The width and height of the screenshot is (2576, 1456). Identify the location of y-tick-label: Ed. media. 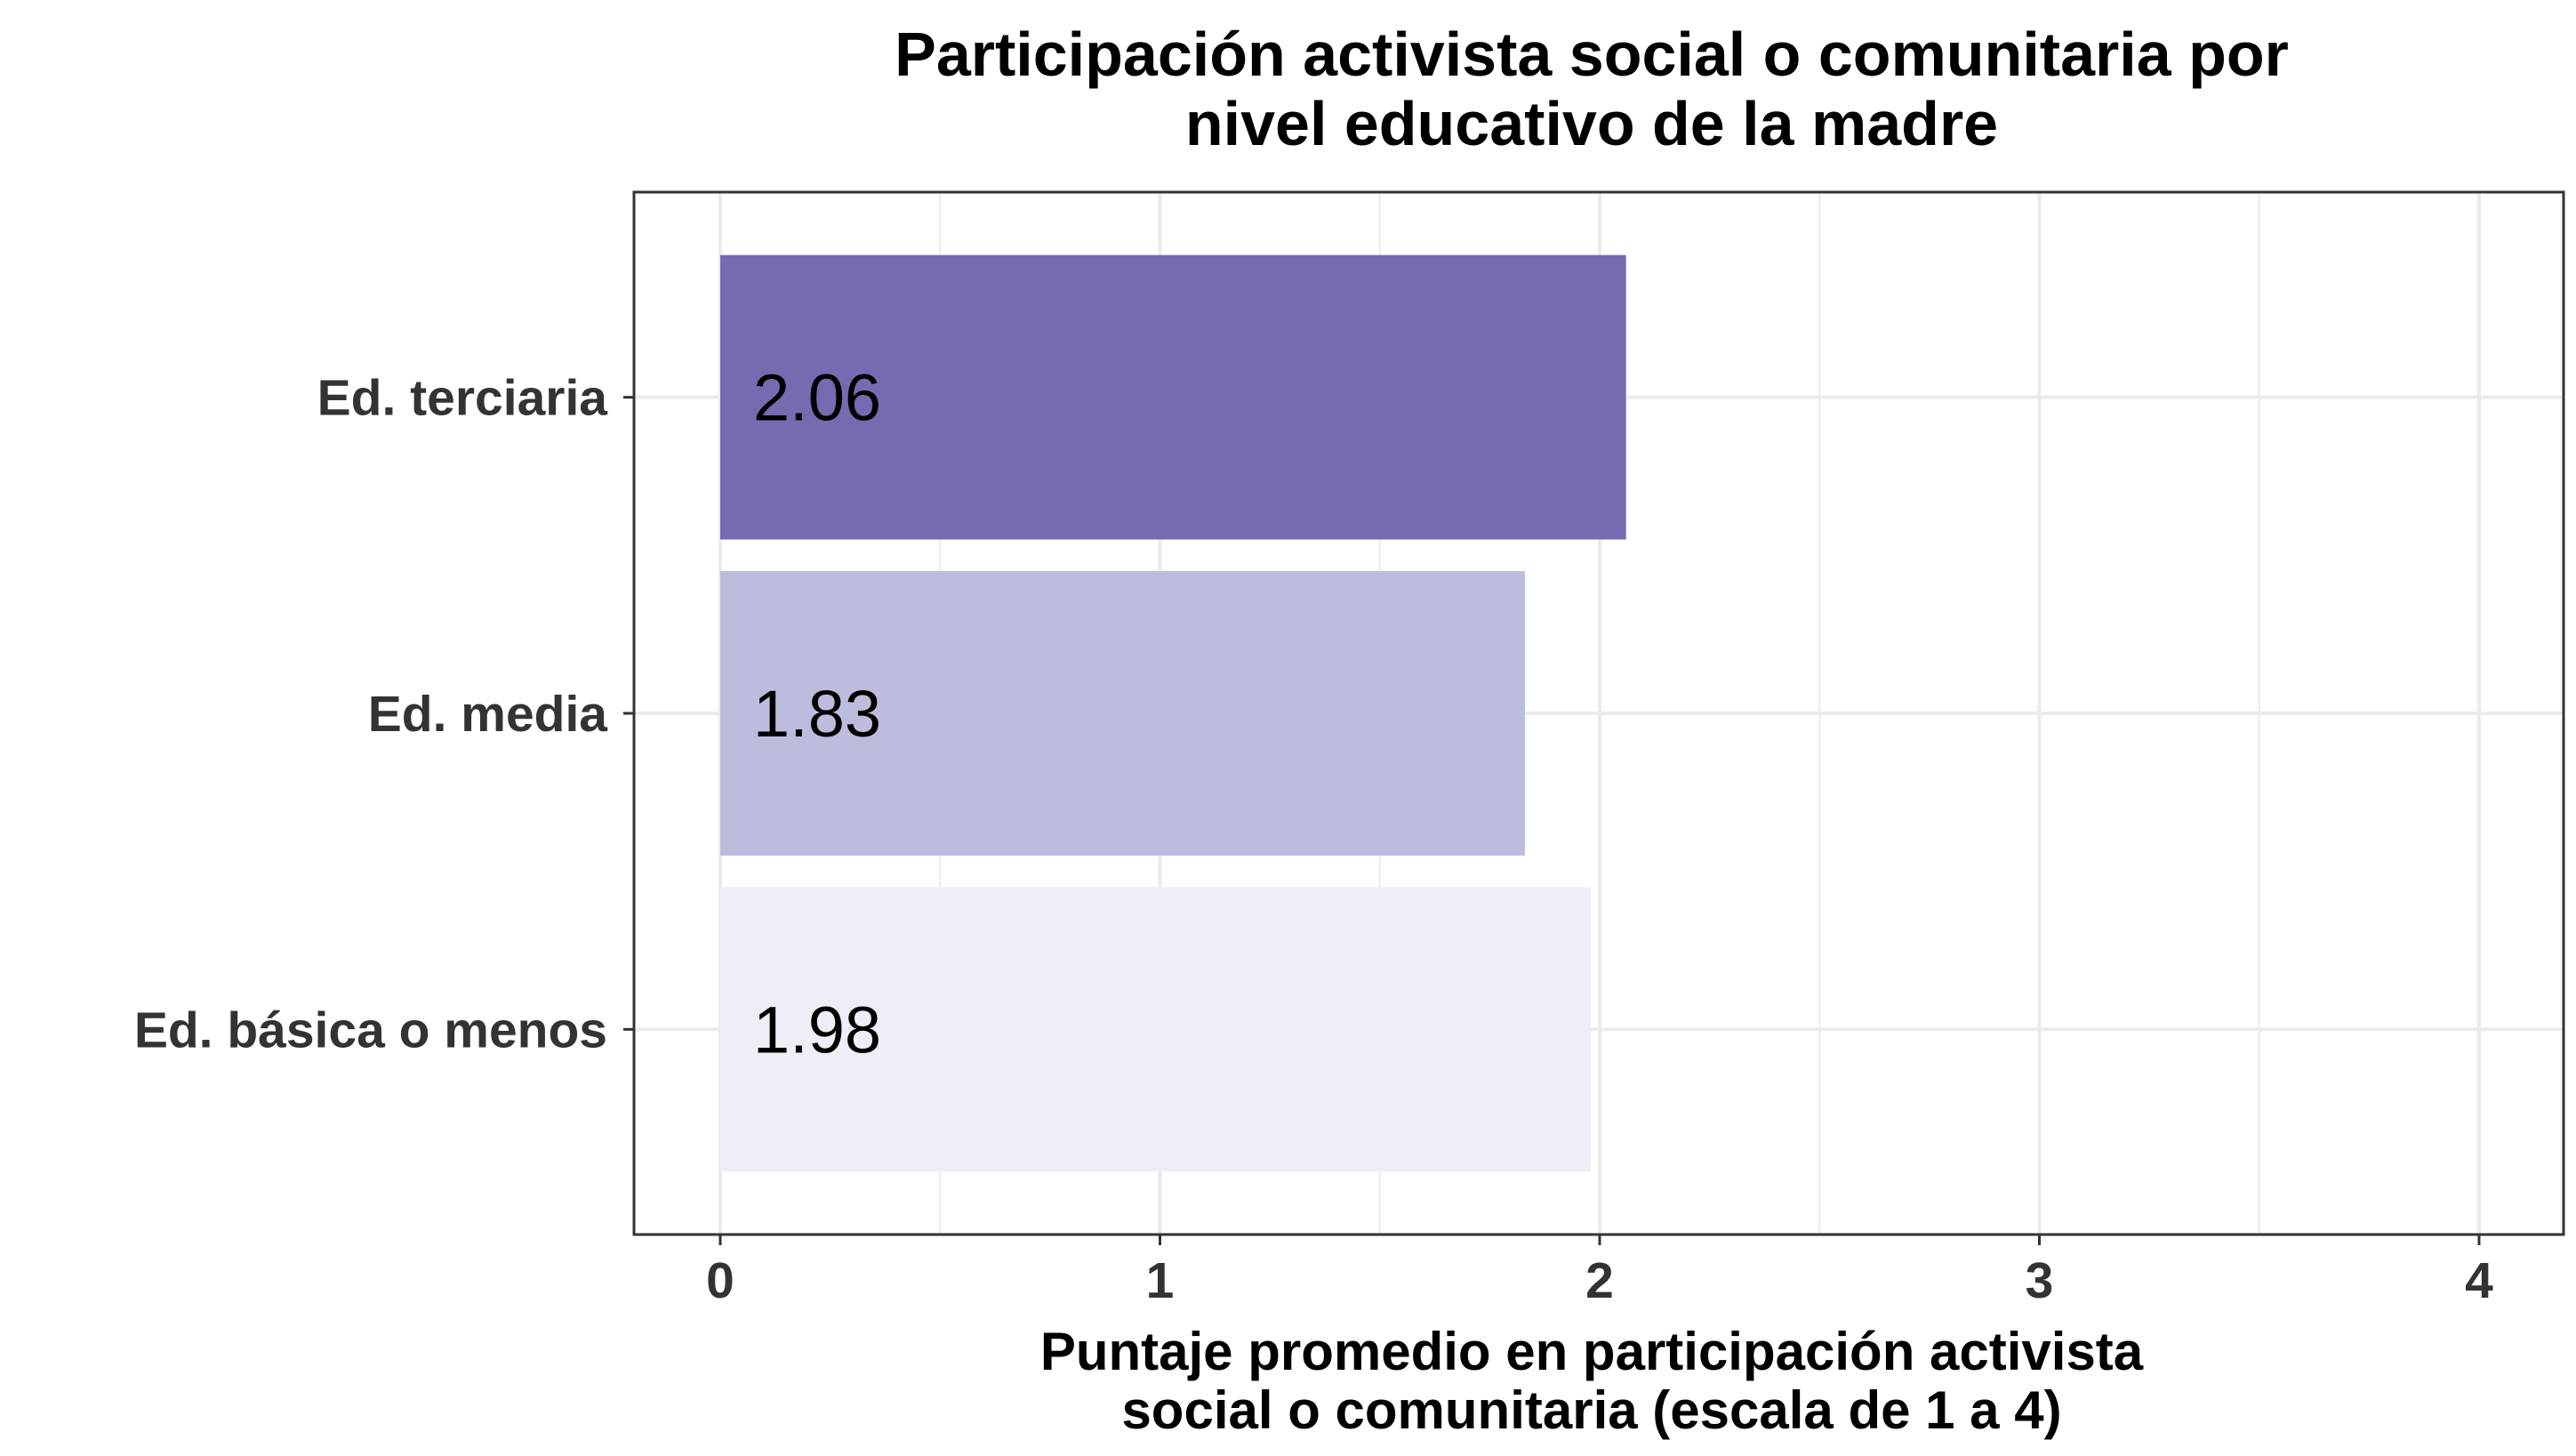
(488, 714).